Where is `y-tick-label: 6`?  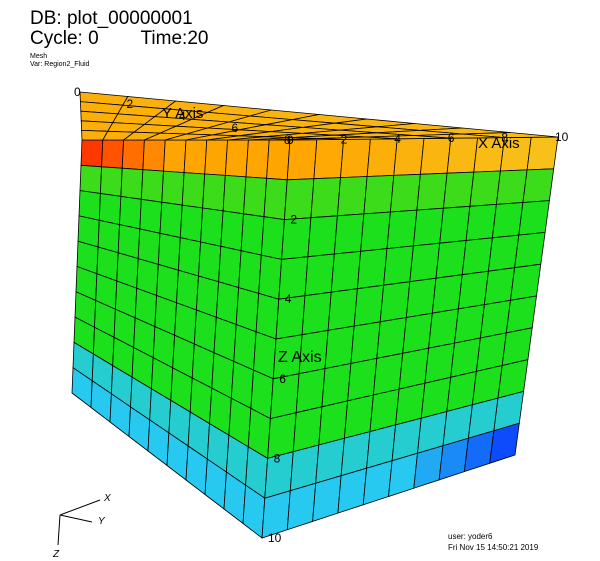
y-tick-label: 6 is located at coordinates (235, 128).